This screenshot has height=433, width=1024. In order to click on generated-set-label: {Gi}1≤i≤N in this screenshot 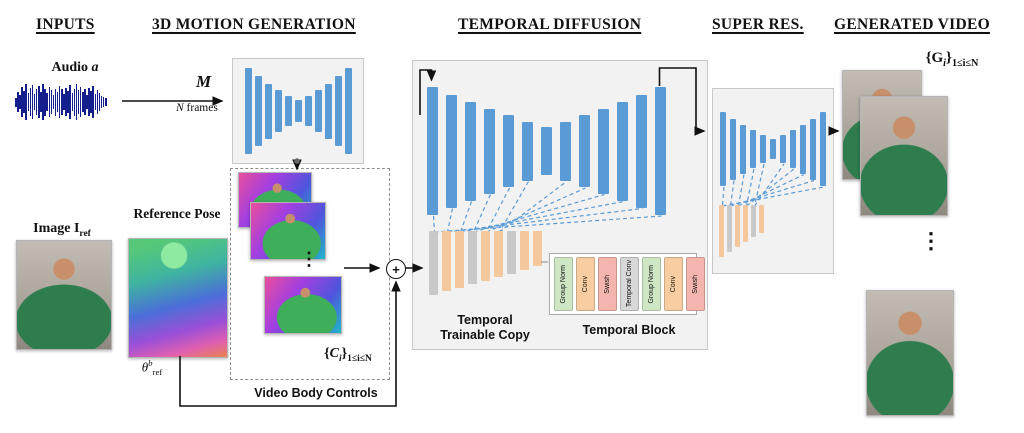, I will do `click(952, 59)`.